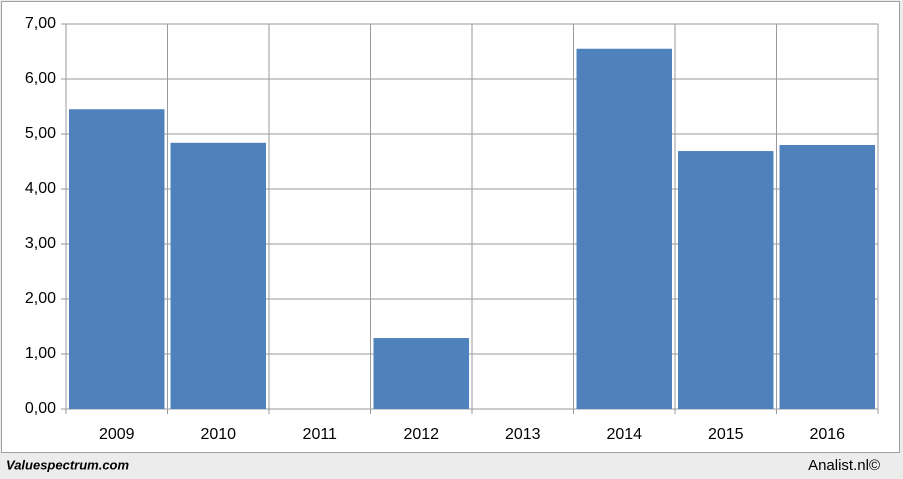 The width and height of the screenshot is (903, 479). Describe the element at coordinates (844, 465) in the screenshot. I see `footer-right: Analist.nl©` at that location.